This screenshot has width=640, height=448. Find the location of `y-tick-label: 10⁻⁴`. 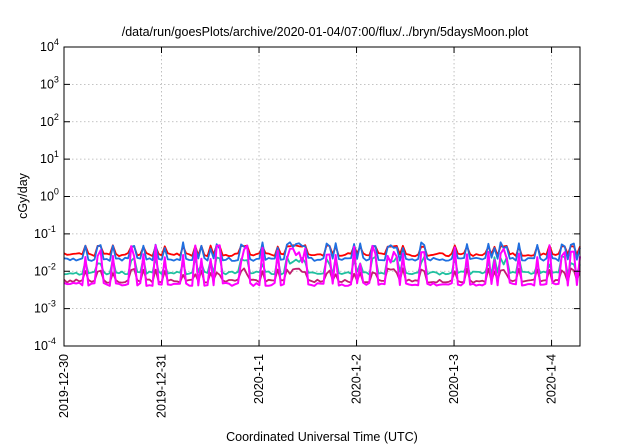

y-tick-label: 10⁻⁴ is located at coordinates (45, 344).